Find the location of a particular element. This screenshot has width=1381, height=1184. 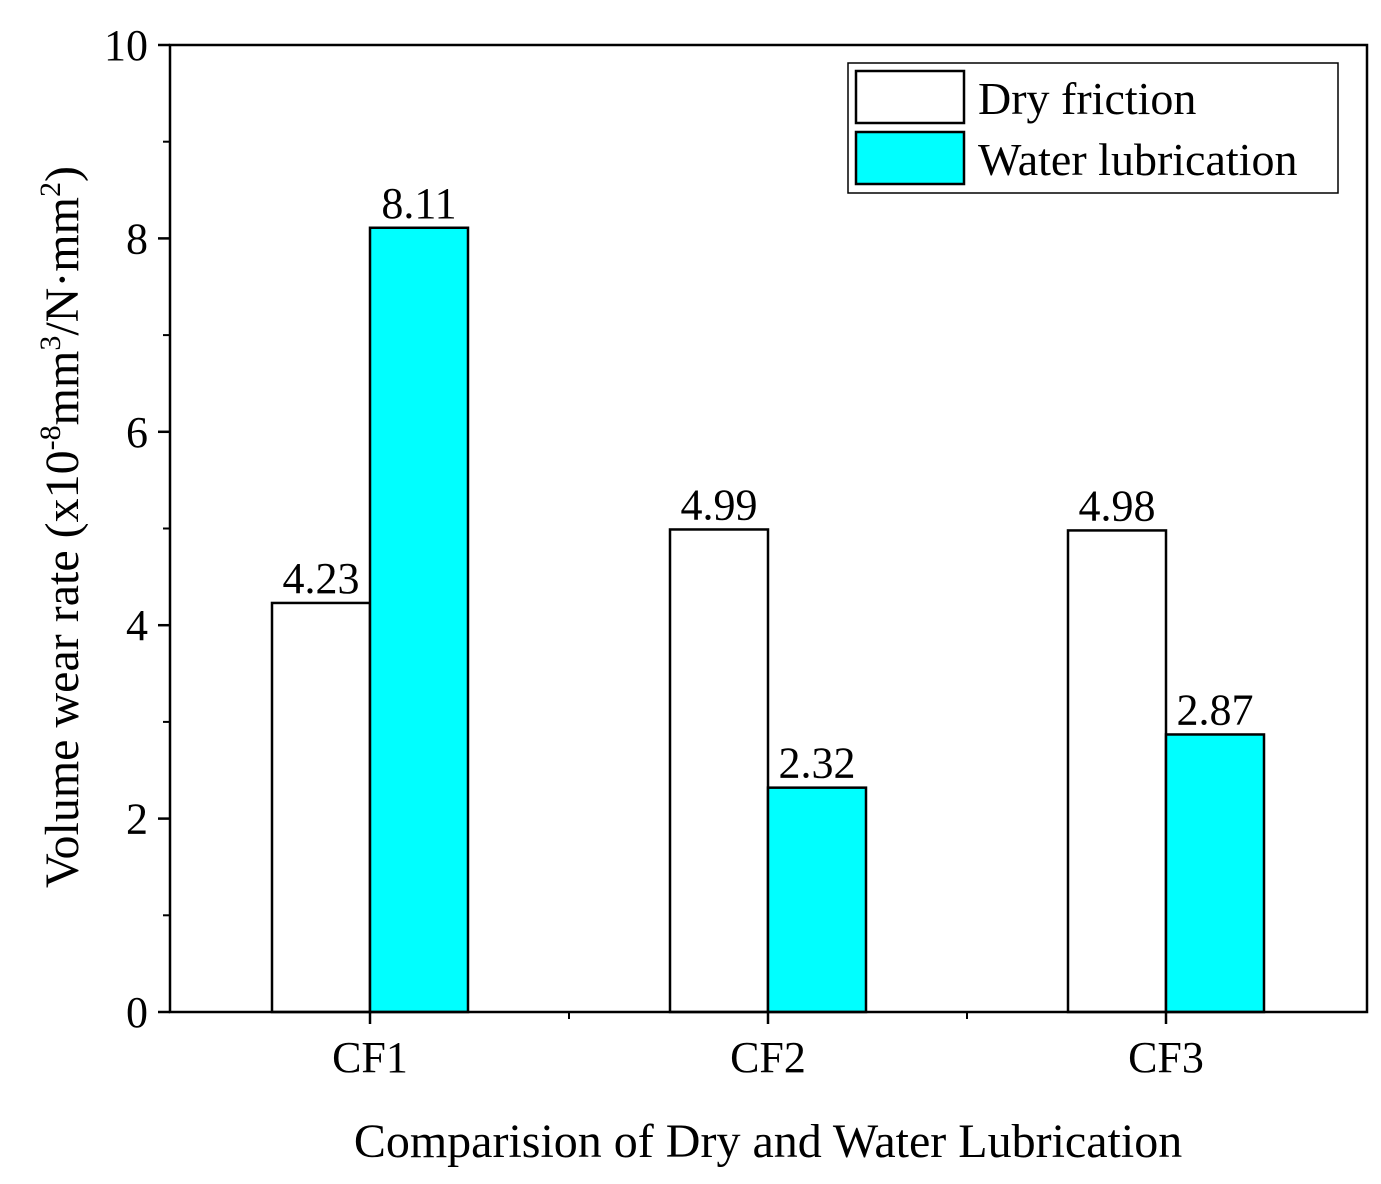

bar-cf2-dry-friction is located at coordinates (719, 771).